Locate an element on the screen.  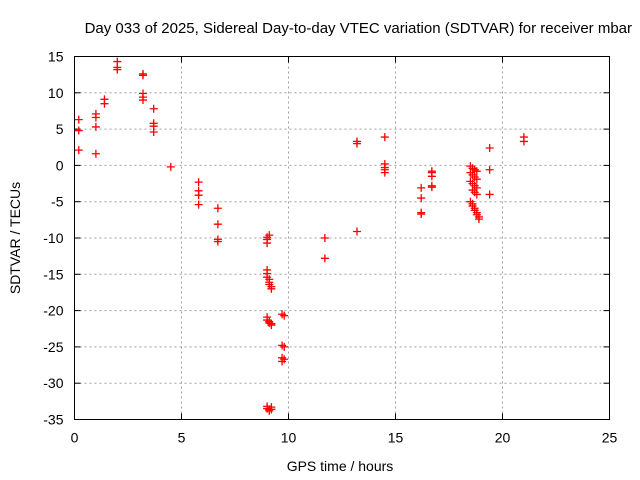
y-tick-label: 15 is located at coordinates (56, 57).